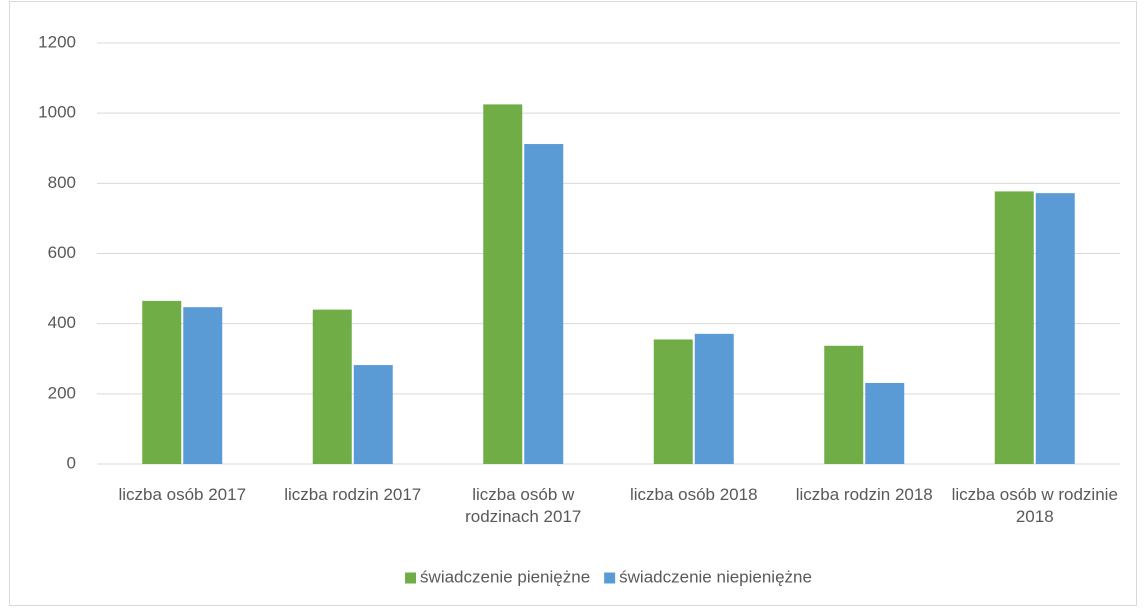 The height and width of the screenshot is (610, 1148). Describe the element at coordinates (715, 576) in the screenshot. I see `legend-label: świadczenie niepieniężne` at that location.